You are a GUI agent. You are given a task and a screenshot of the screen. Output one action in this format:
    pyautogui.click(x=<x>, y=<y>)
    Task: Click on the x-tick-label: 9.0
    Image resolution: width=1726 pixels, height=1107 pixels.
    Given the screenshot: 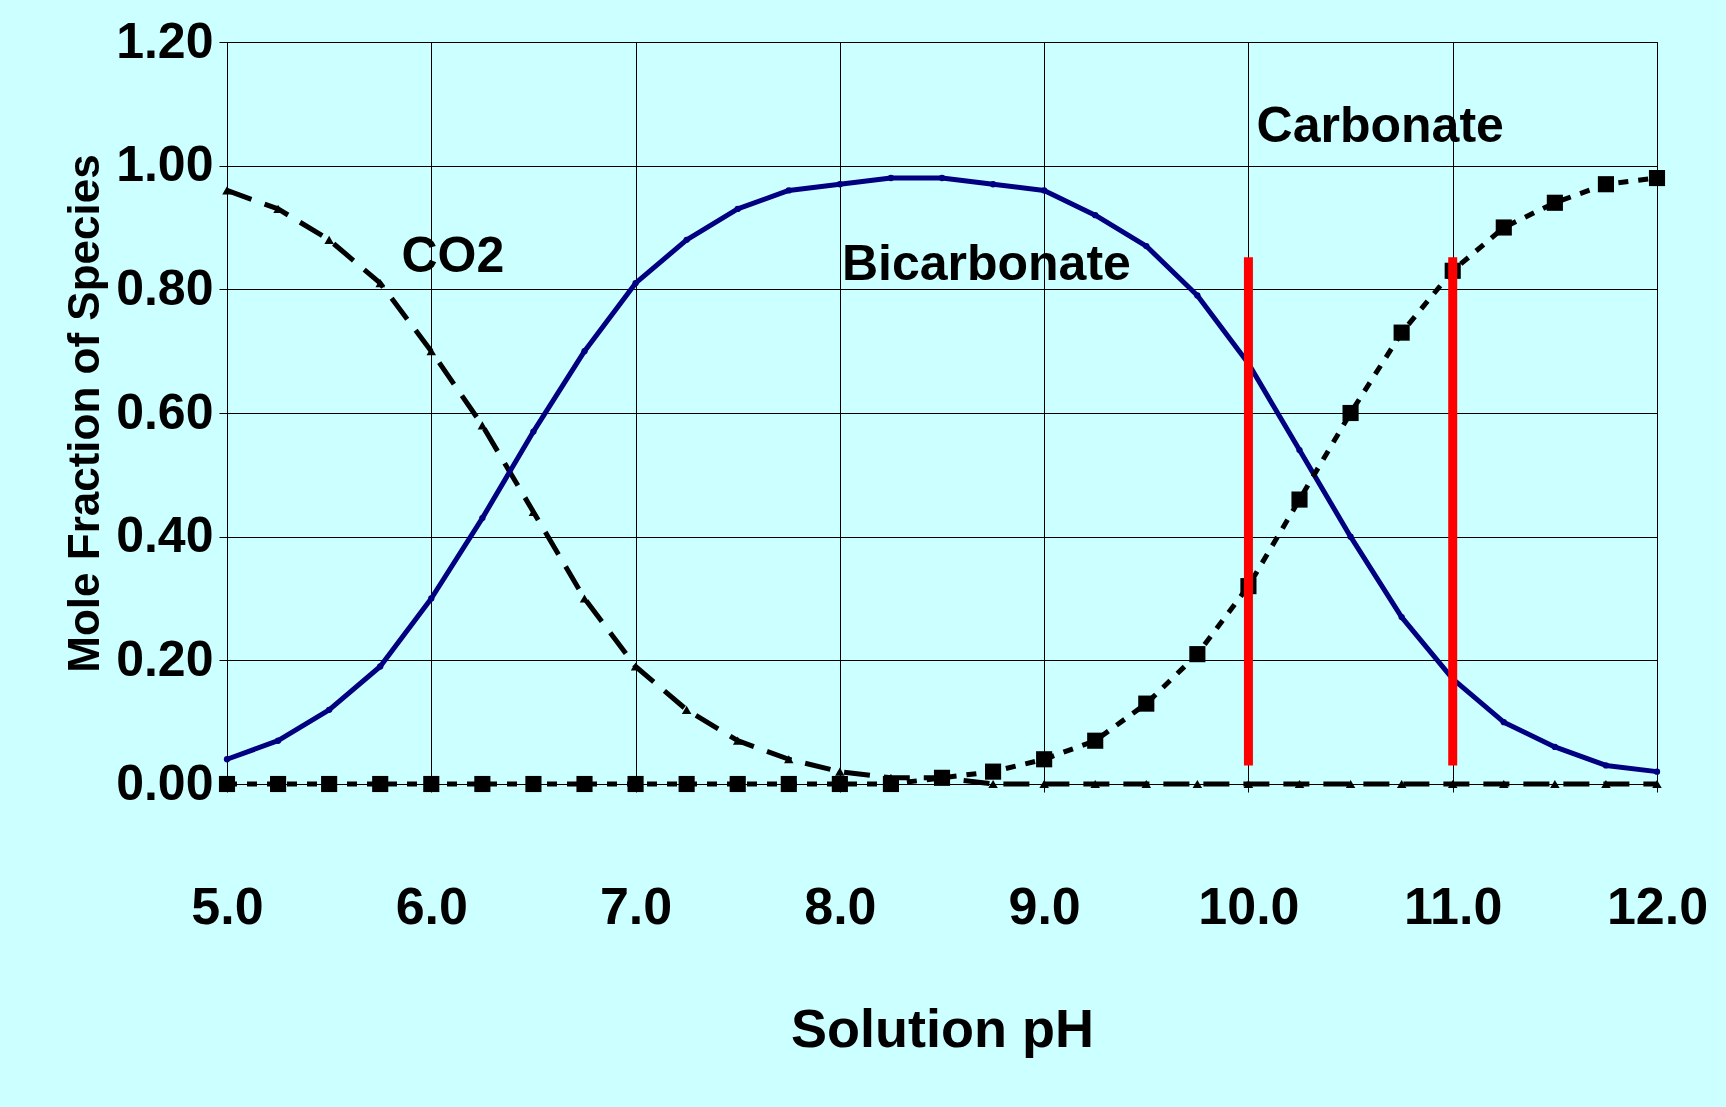 What is the action you would take?
    pyautogui.click(x=1044, y=905)
    